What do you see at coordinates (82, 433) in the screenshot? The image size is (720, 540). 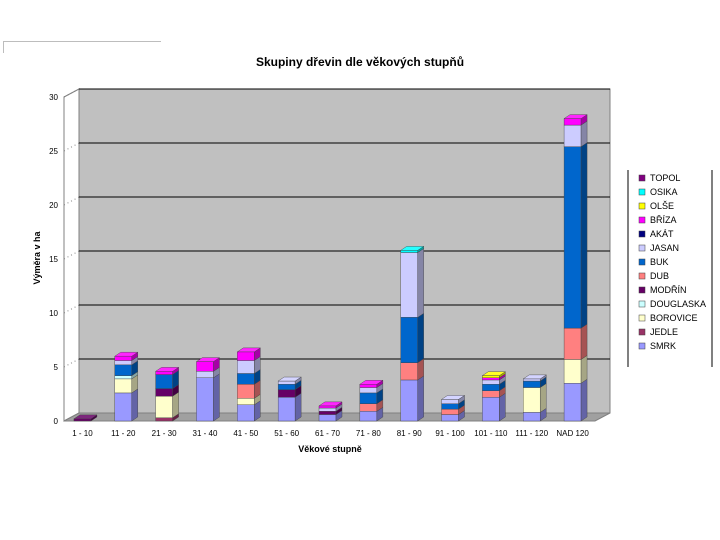 I see `x-tick-label: 1 - 10` at bounding box center [82, 433].